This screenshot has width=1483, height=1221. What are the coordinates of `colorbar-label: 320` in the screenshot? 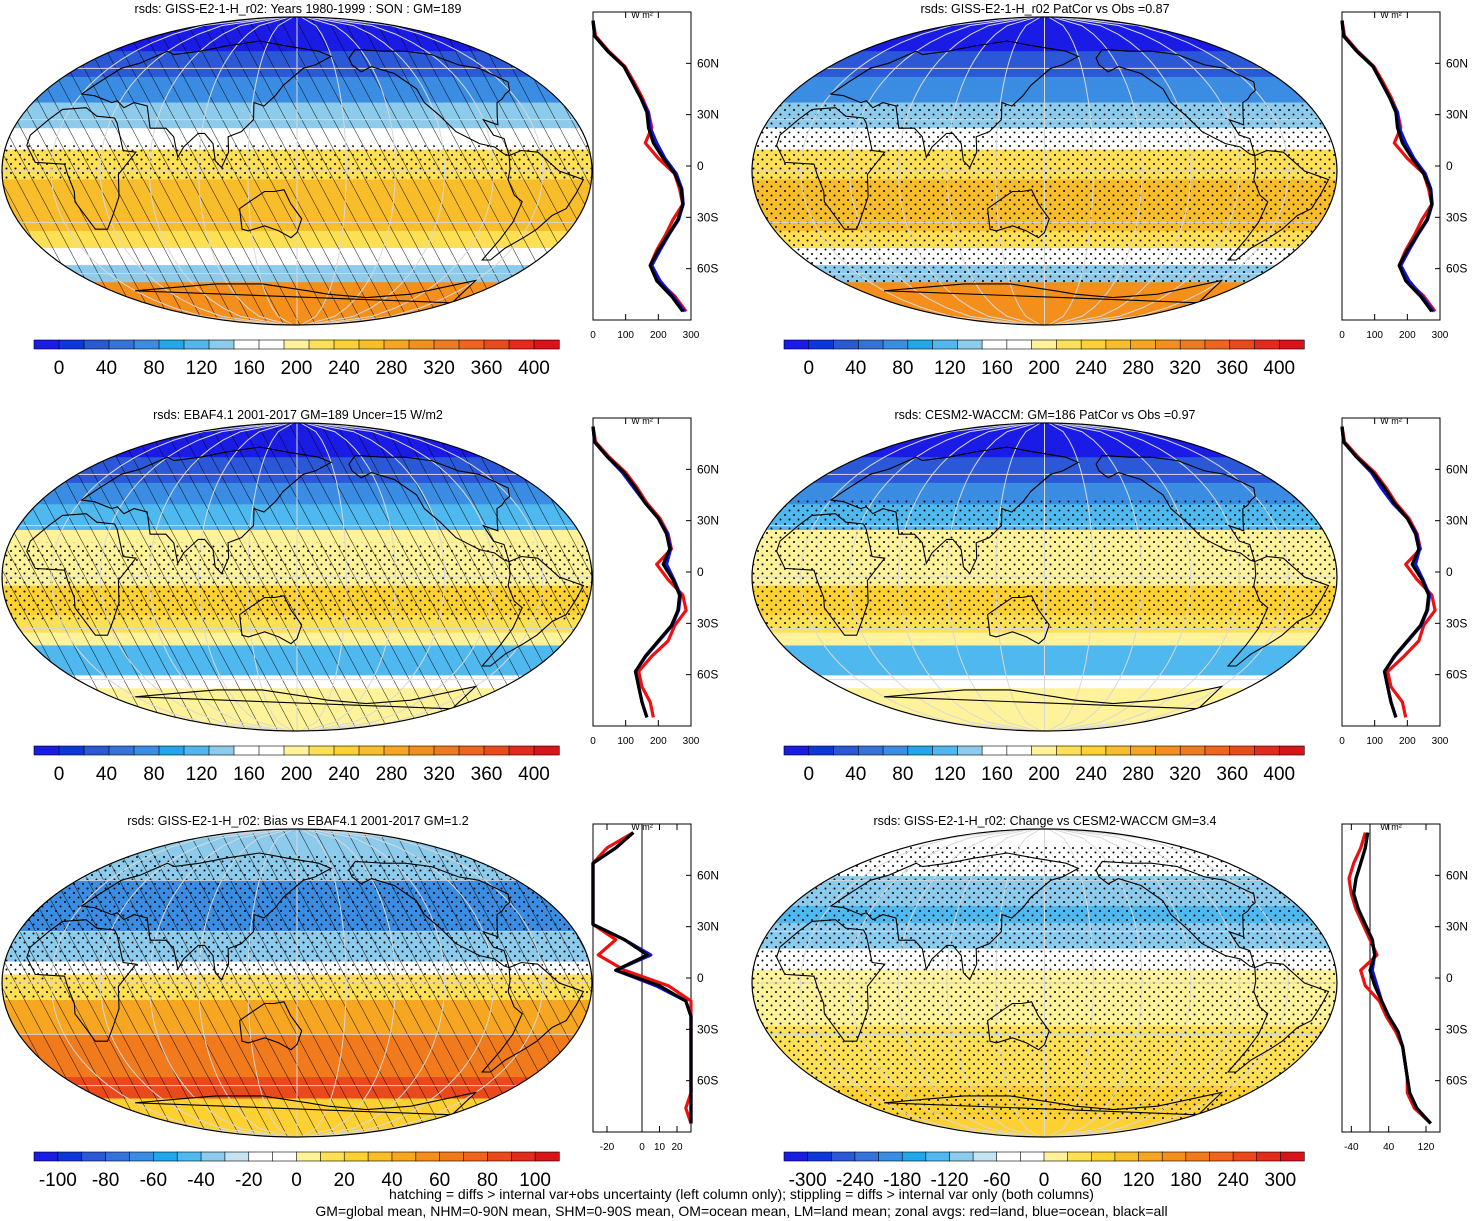 It's located at (439, 368).